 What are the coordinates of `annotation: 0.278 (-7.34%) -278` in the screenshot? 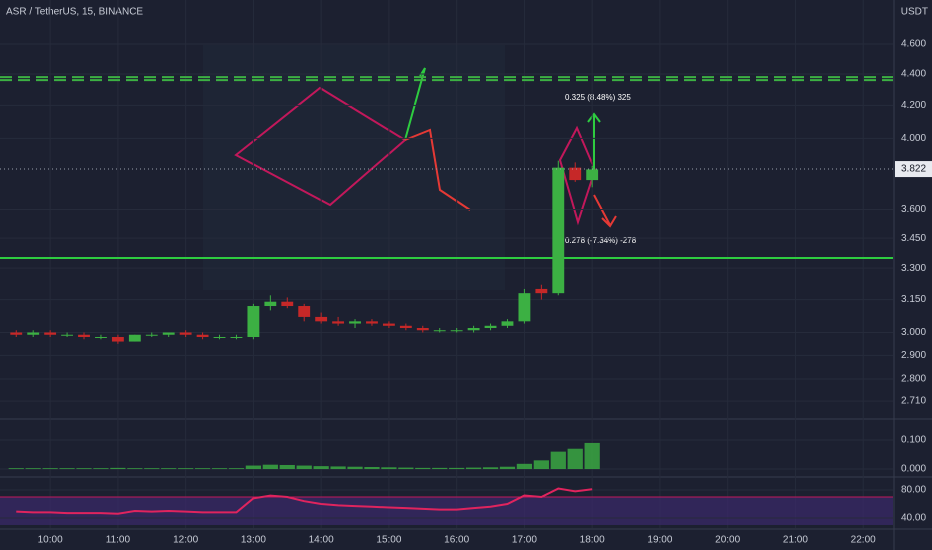 It's located at (601, 240).